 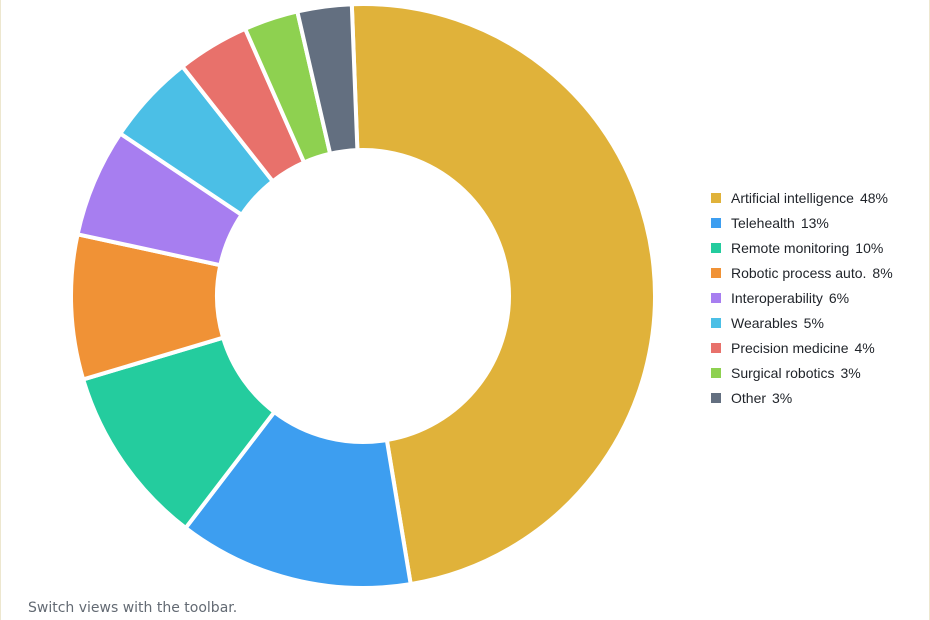 I want to click on legend-item-remote-monitoring: Remote monitoring 10%, so click(x=802, y=247).